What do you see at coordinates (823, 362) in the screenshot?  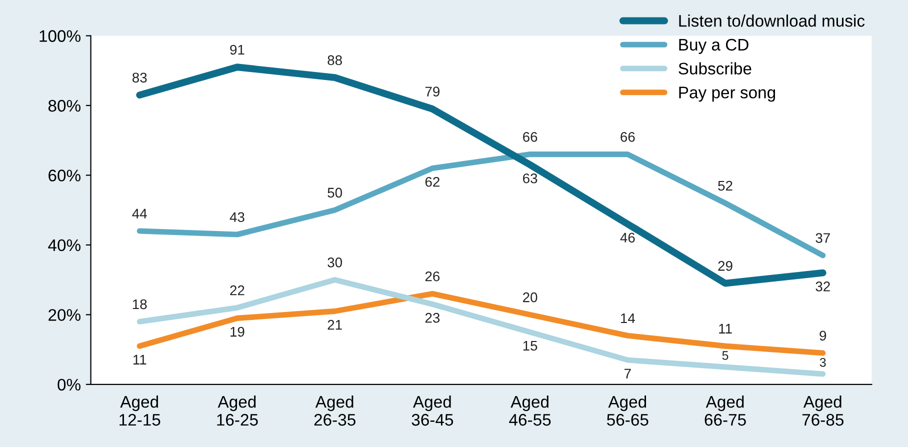 I see `data-label: 3` at bounding box center [823, 362].